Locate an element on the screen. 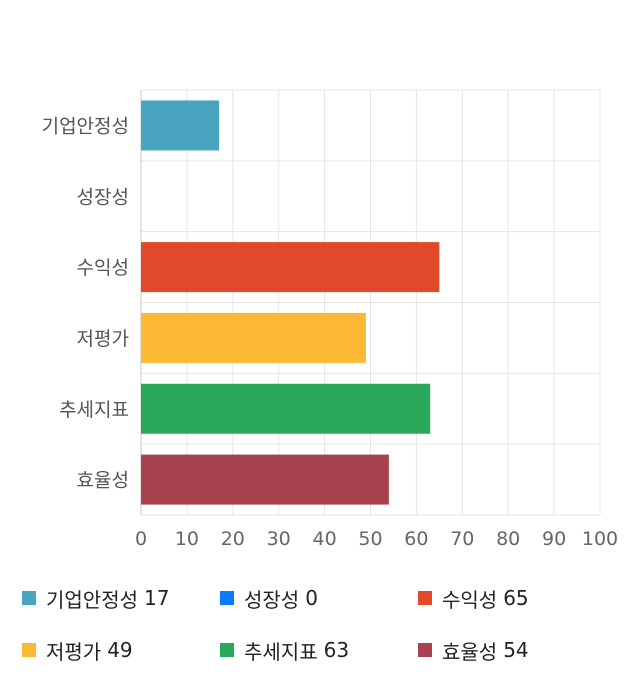  x-tick-label: 30 is located at coordinates (279, 539).